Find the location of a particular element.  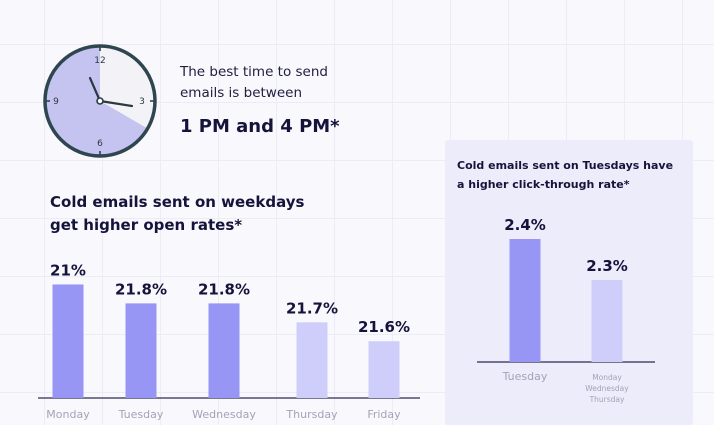

open-rate-title-line-1: Cold emails sent on weekdays is located at coordinates (177, 202).